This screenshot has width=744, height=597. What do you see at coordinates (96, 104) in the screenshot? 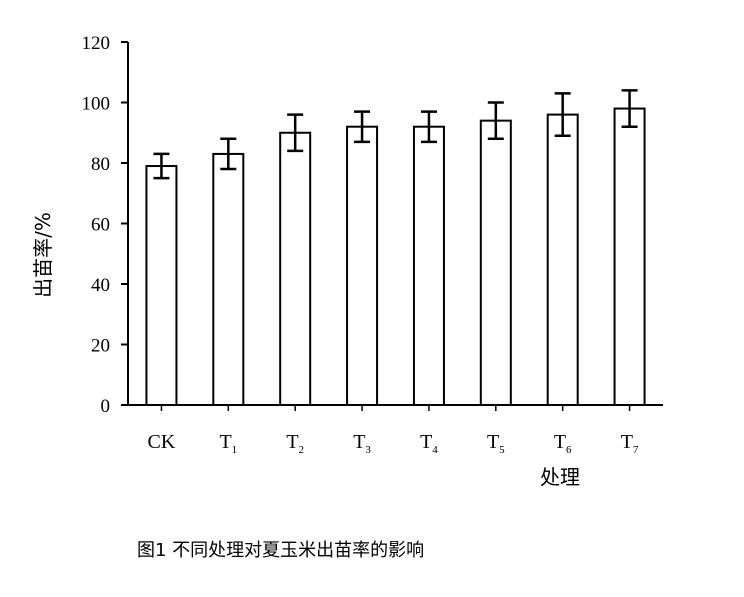
I see `y-tick-label: 100` at bounding box center [96, 104].